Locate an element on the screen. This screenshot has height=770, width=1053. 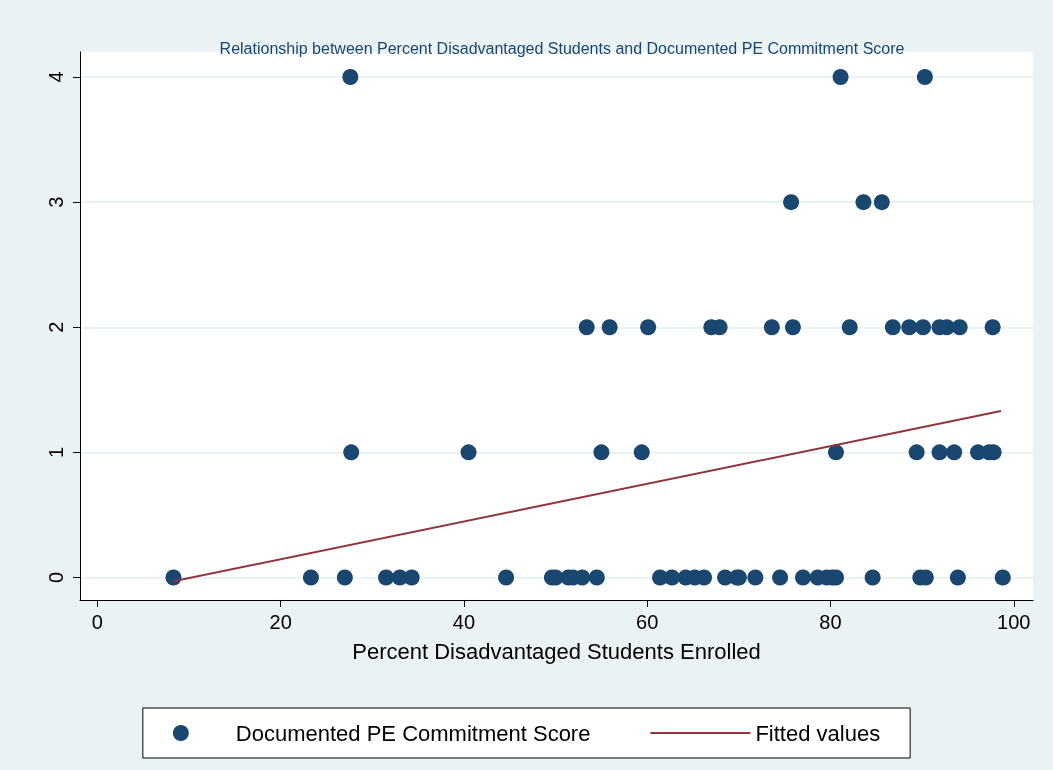
x-tick-label: 0 is located at coordinates (97, 622).